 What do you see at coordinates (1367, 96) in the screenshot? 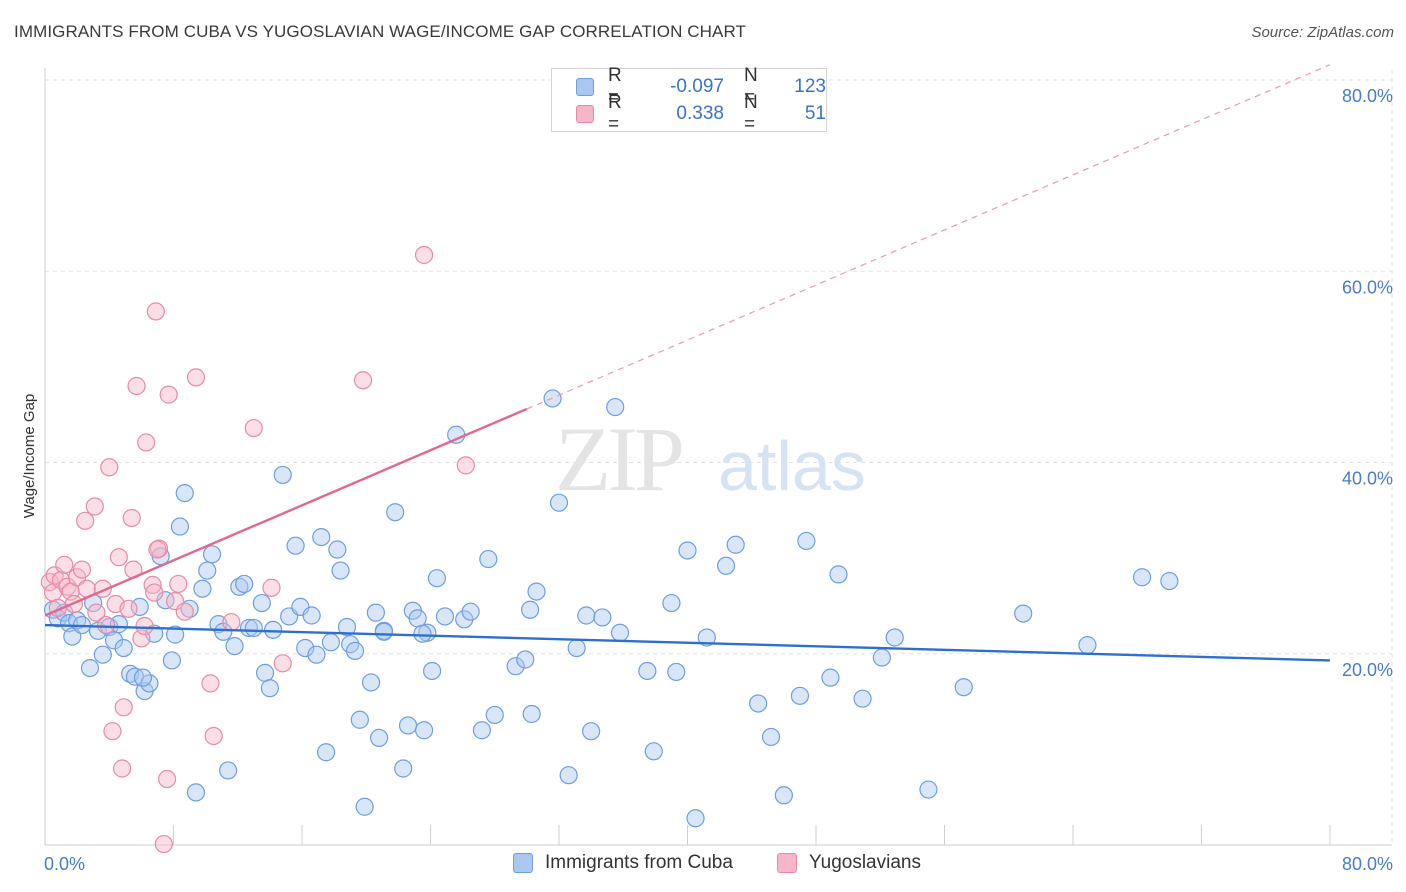
I see `y-tick-label: 80.0%` at bounding box center [1367, 96].